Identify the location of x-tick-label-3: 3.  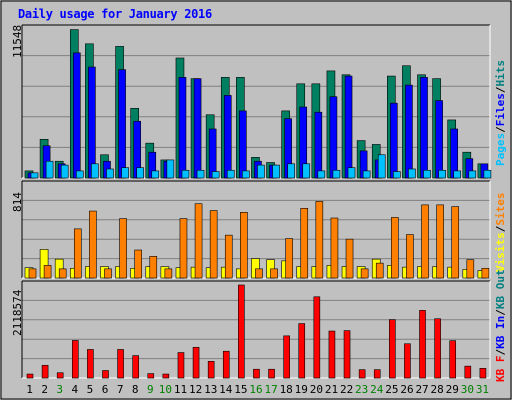
(59, 389).